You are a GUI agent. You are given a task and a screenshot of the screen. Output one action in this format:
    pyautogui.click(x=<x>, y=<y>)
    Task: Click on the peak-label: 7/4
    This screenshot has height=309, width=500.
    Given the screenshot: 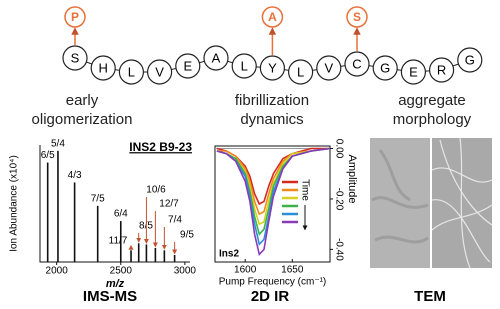 What is the action you would take?
    pyautogui.click(x=175, y=220)
    